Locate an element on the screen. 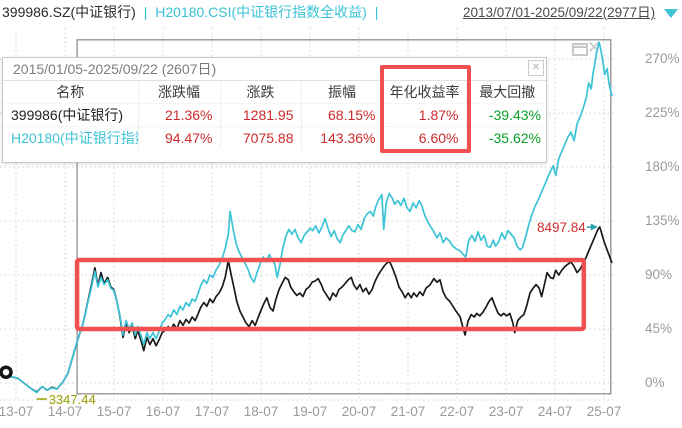  row-annualized: 6.60% is located at coordinates (424, 137).